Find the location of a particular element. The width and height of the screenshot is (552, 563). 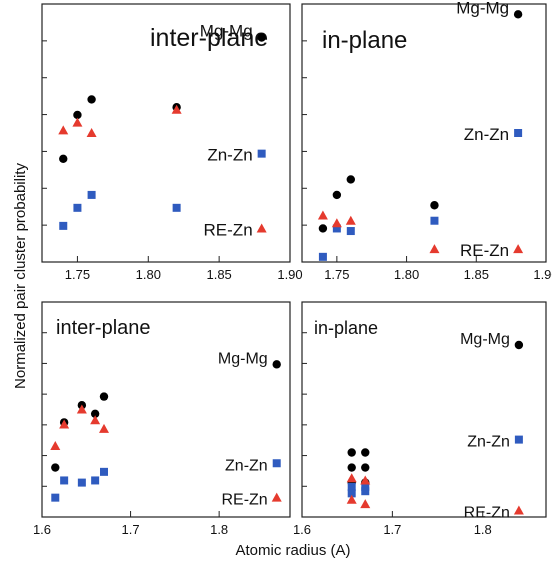

panel-title: inter-plane is located at coordinates (209, 38).